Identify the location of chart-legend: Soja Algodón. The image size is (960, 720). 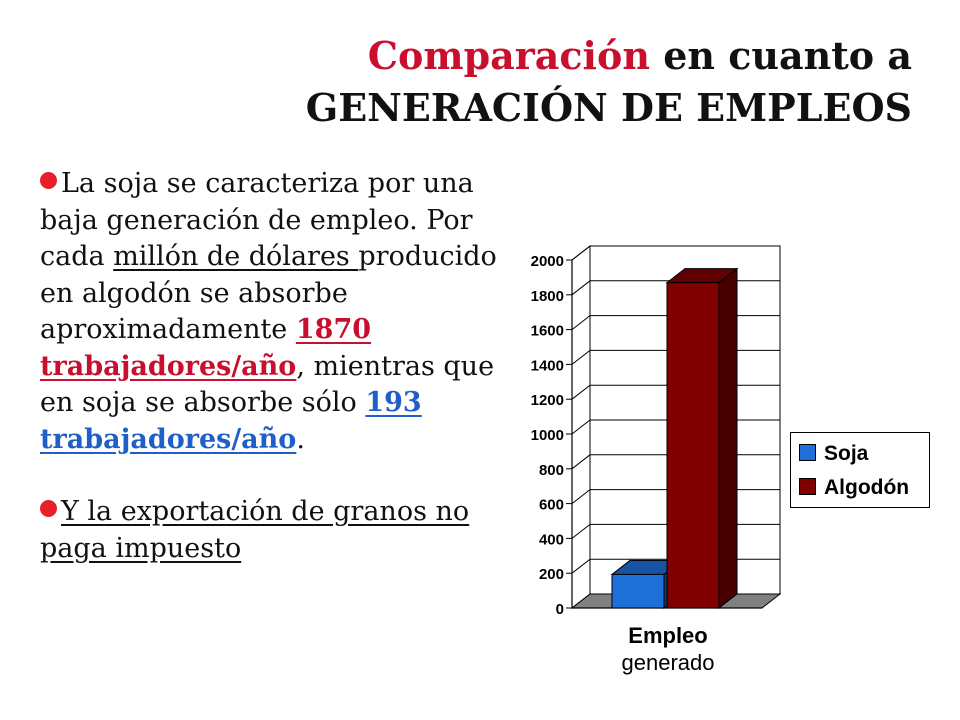
(860, 470).